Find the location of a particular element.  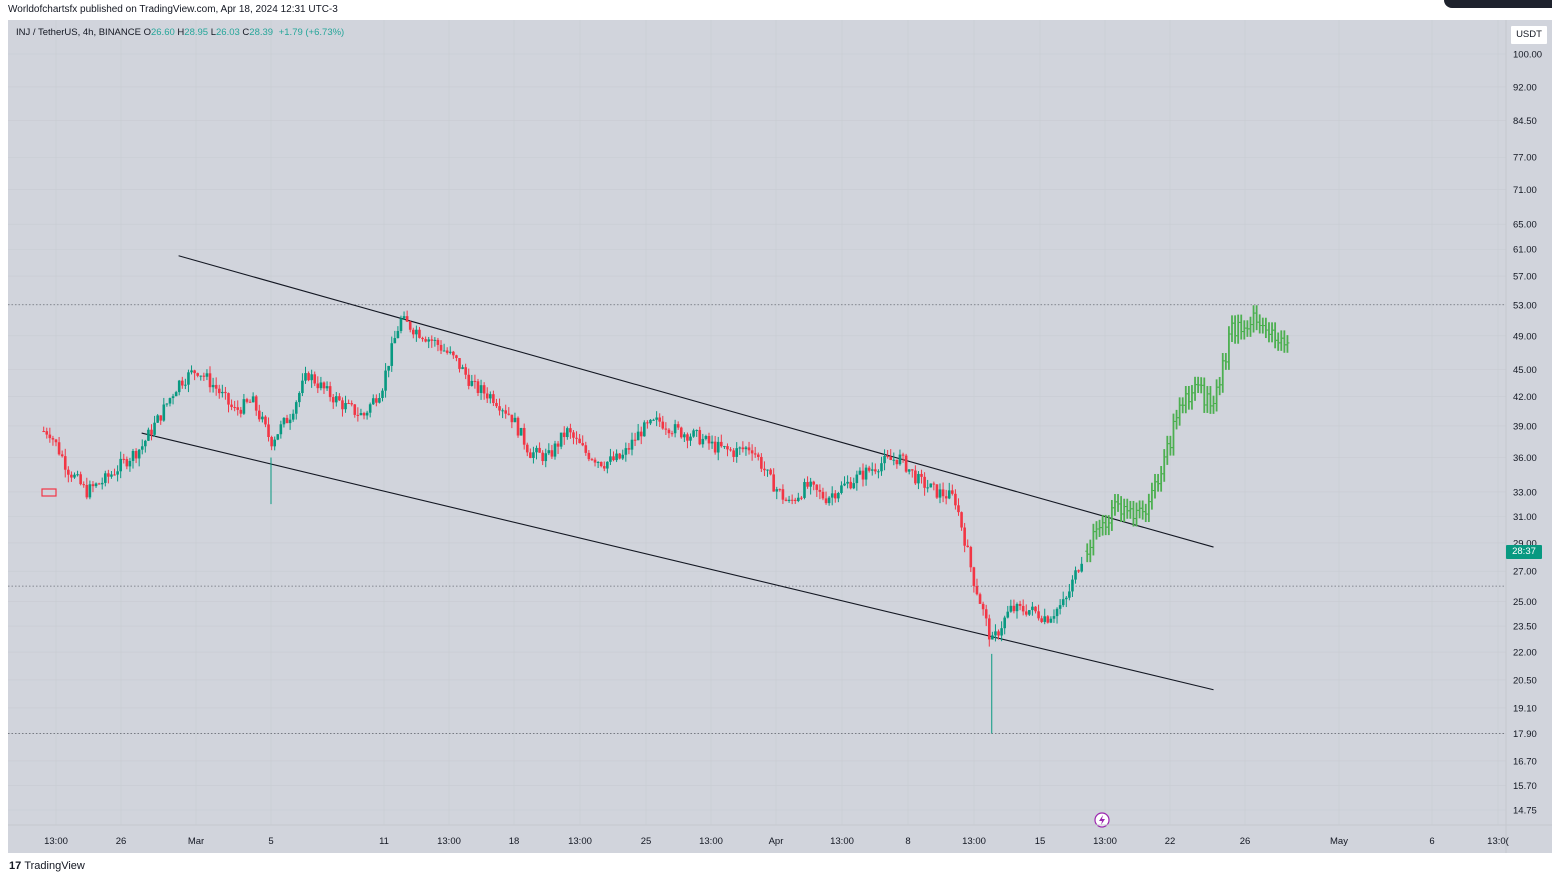

price-tick-label: 36.00 is located at coordinates (1525, 458).